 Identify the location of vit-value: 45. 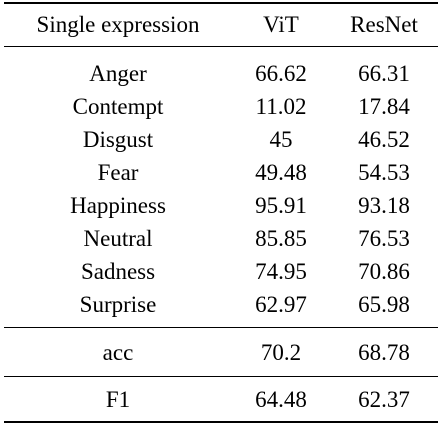
(281, 139).